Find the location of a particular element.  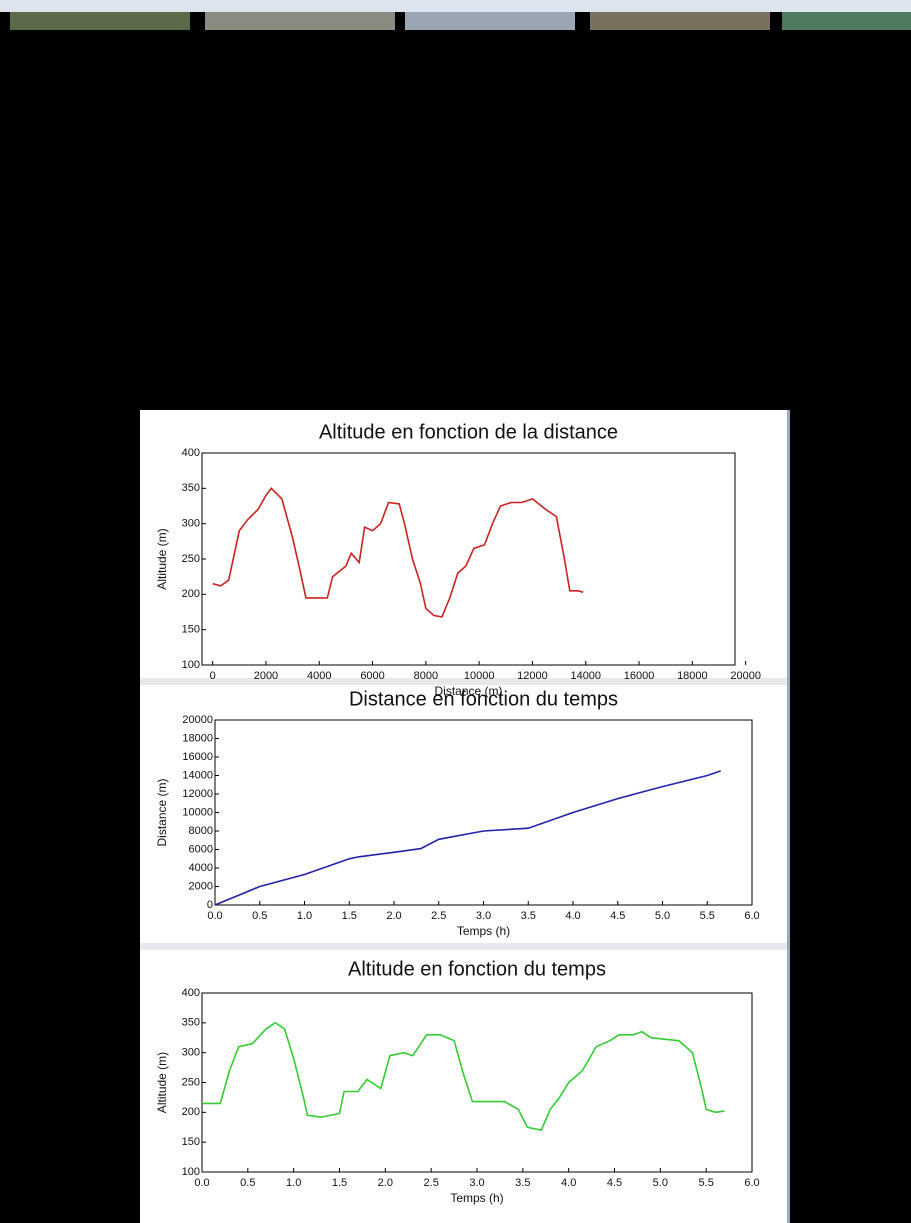

y-tick-label: 10000 is located at coordinates (197, 812).